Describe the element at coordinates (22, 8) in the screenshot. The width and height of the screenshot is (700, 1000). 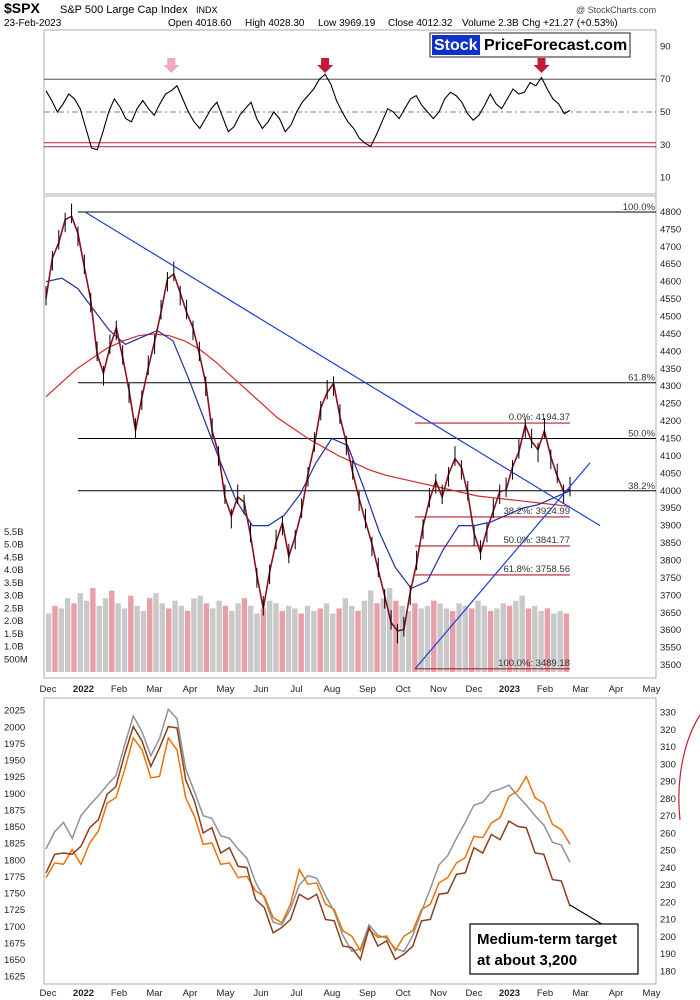
I see `symbol-label: $SPX` at that location.